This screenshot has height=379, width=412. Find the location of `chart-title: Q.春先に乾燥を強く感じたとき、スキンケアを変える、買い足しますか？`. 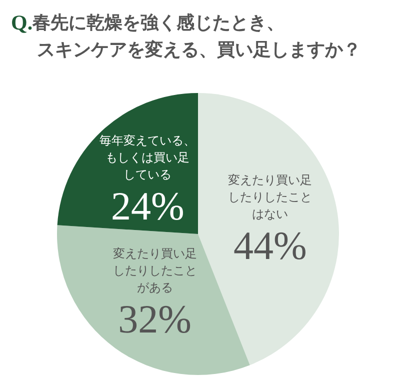

chart-title: Q.春先に乾燥を強く感じたとき、スキンケアを変える、買い足しますか？ is located at coordinates (186, 35).